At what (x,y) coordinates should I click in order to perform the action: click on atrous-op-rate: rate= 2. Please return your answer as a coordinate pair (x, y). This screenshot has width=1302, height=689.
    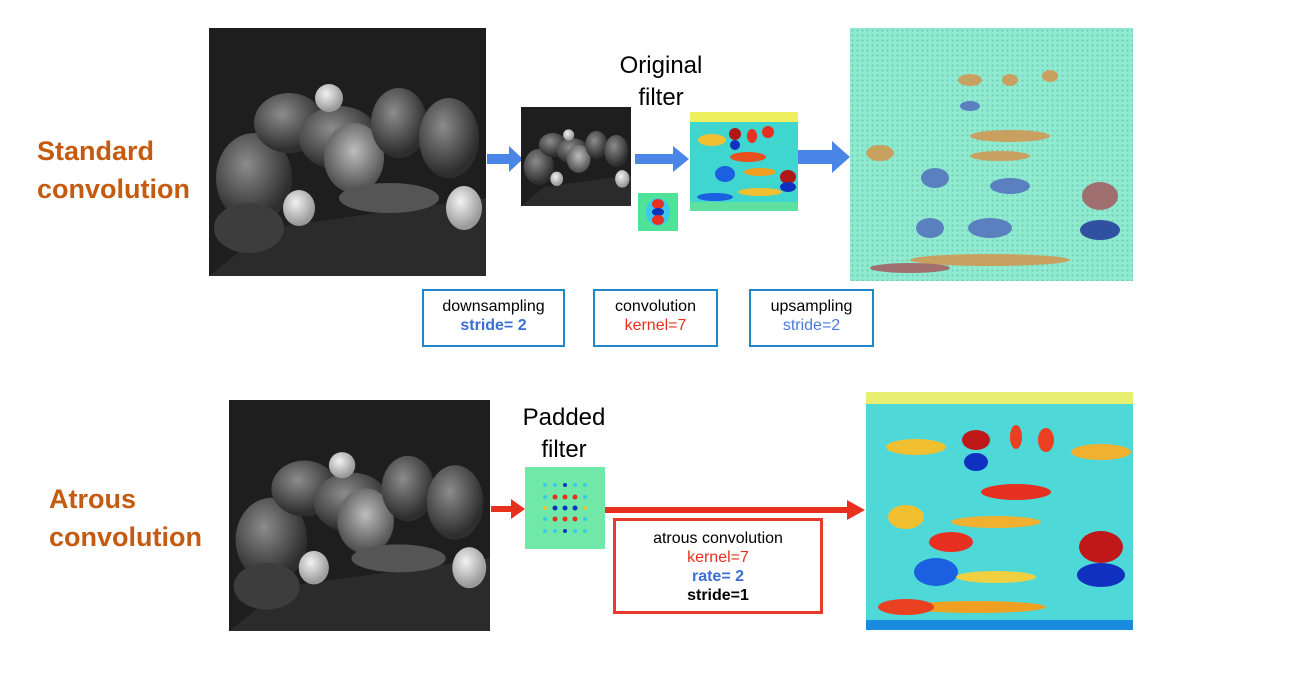
    Looking at the image, I should click on (718, 576).